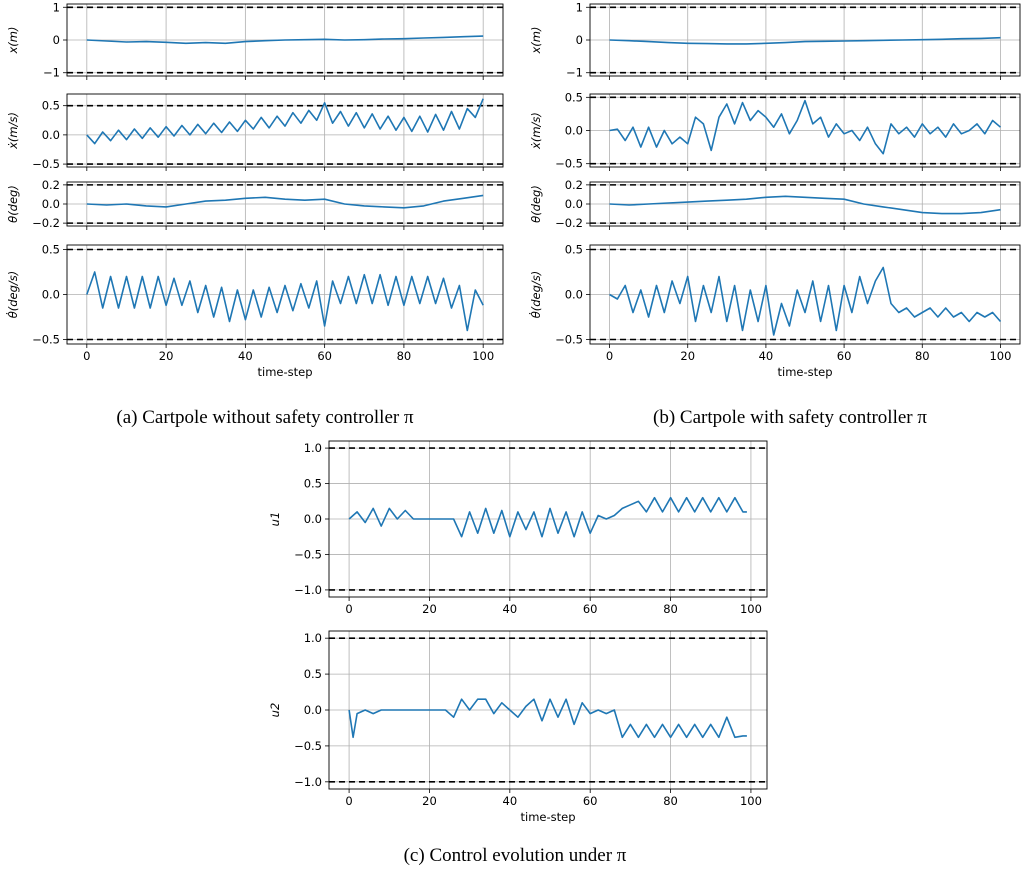 This screenshot has height=875, width=1026. I want to click on y-axis-label: u1, so click(275, 519).